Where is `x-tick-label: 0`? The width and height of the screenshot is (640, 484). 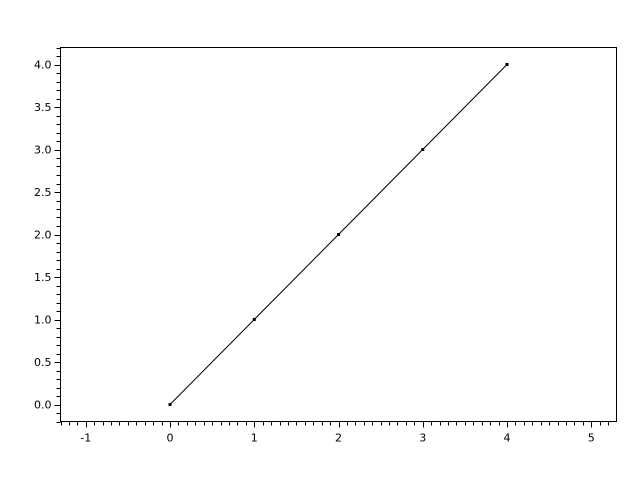
x-tick-label: 0 is located at coordinates (170, 438).